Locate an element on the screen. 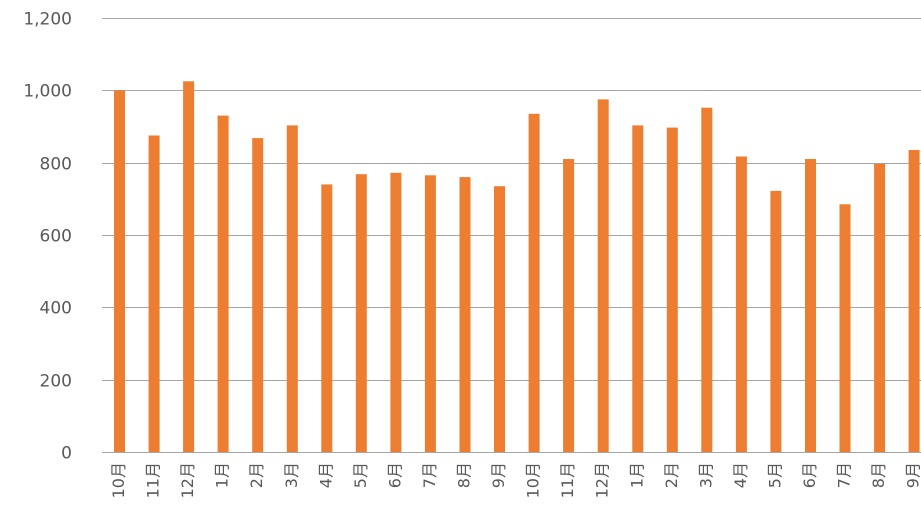 This screenshot has width=921, height=522. y-tick-label: 600 is located at coordinates (56, 237).